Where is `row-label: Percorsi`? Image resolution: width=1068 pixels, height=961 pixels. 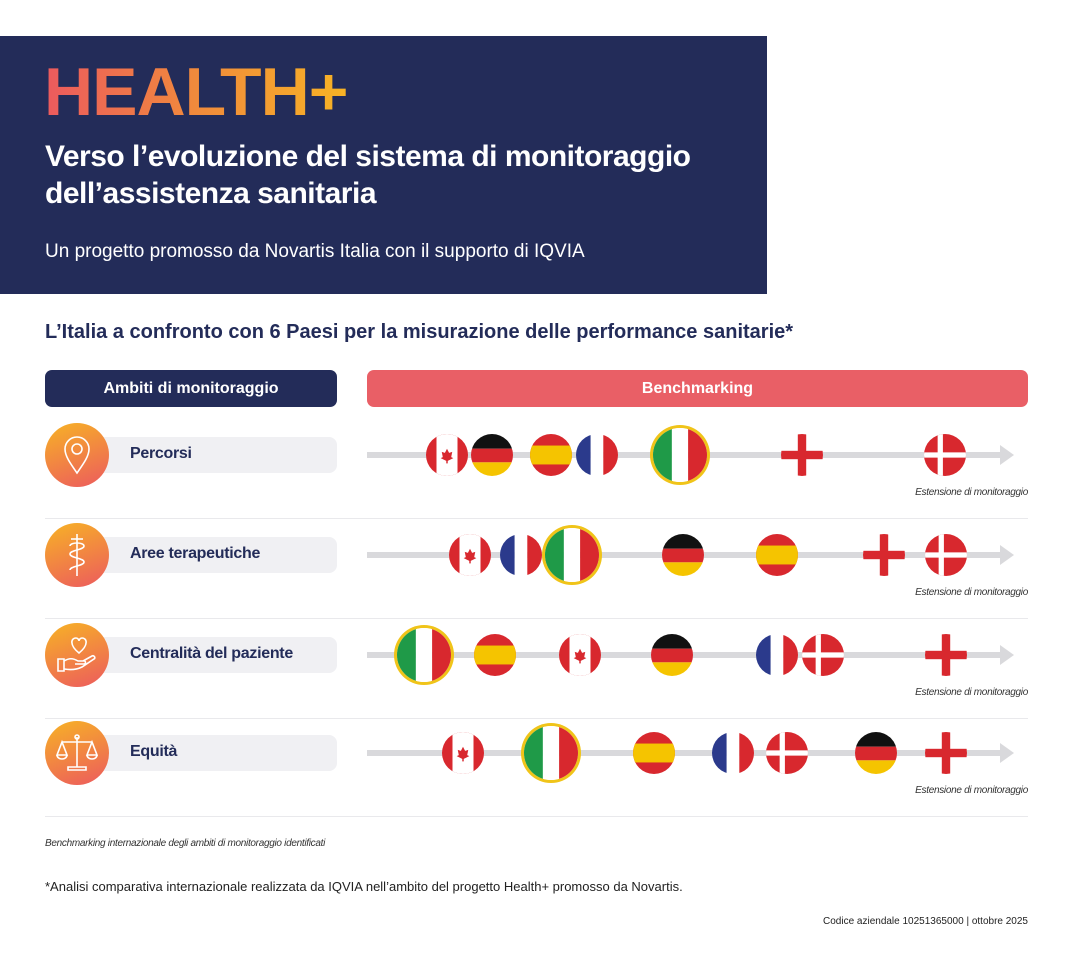 row-label: Percorsi is located at coordinates (161, 453).